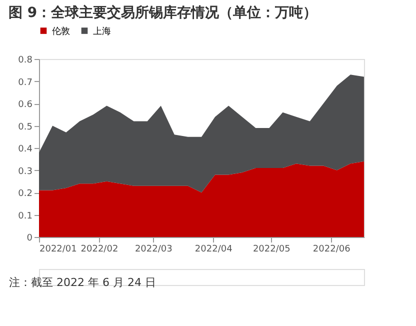  What do you see at coordinates (271, 249) in the screenshot?
I see `x-tick-label: 2022/05` at bounding box center [271, 249].